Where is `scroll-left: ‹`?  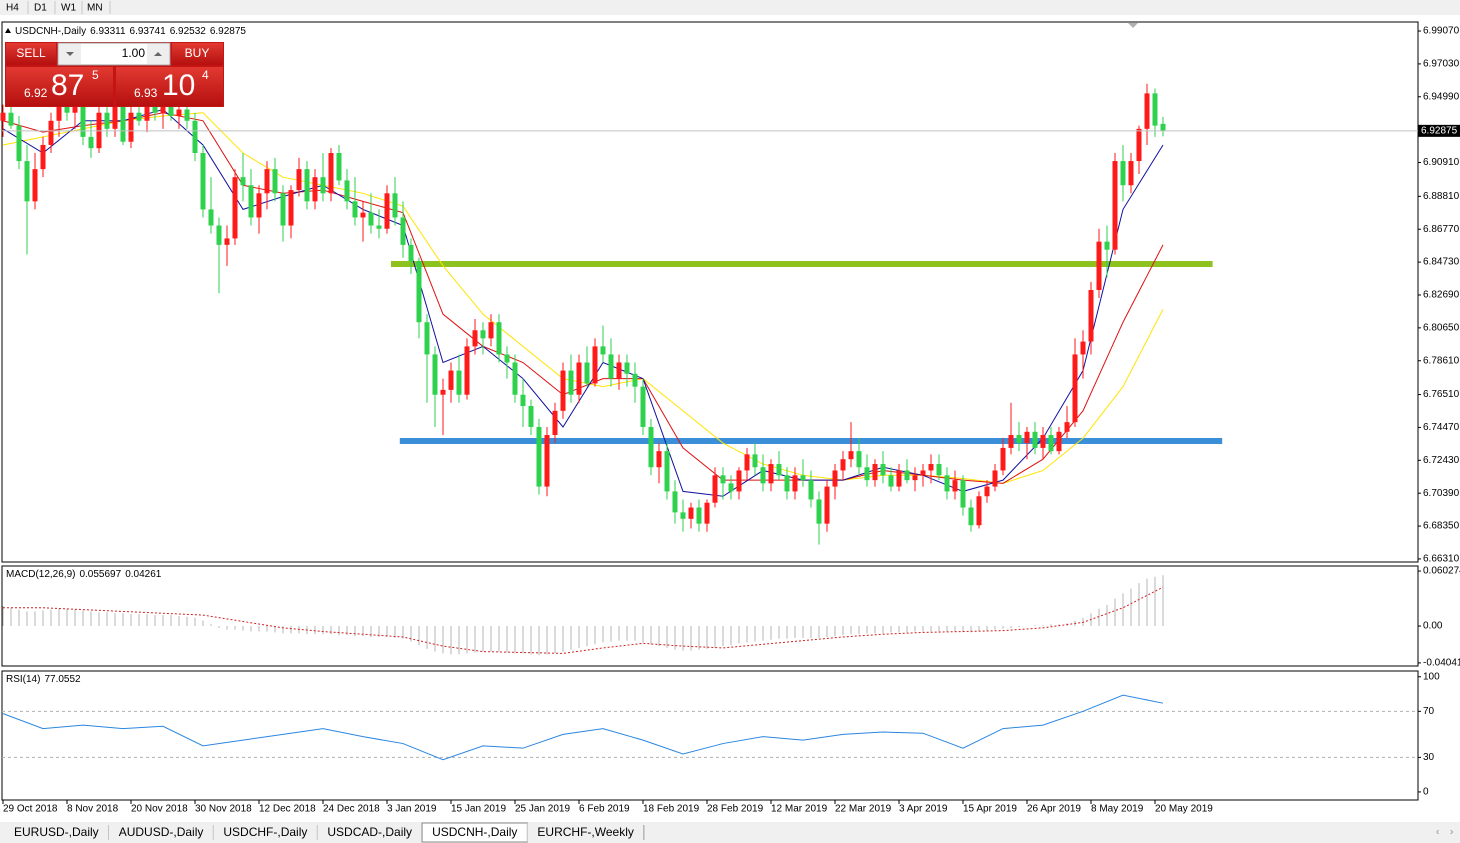
scroll-left: ‹ is located at coordinates (1437, 832).